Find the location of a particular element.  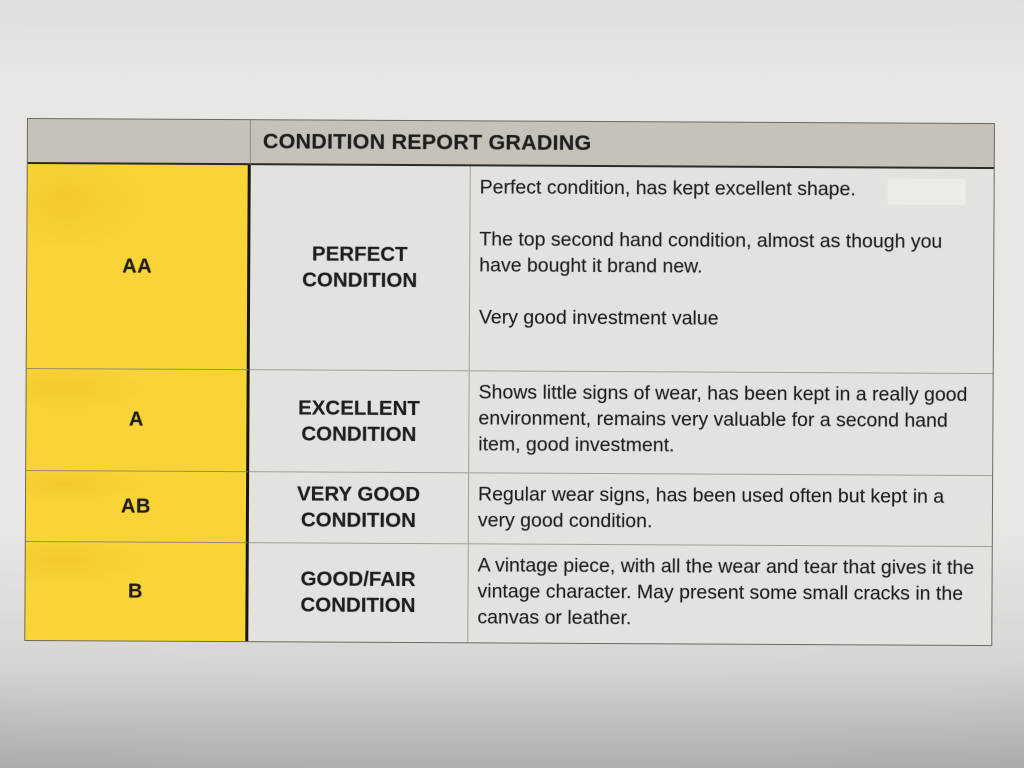

table-title: CONDITION REPORT GRADING is located at coordinates (622, 145).